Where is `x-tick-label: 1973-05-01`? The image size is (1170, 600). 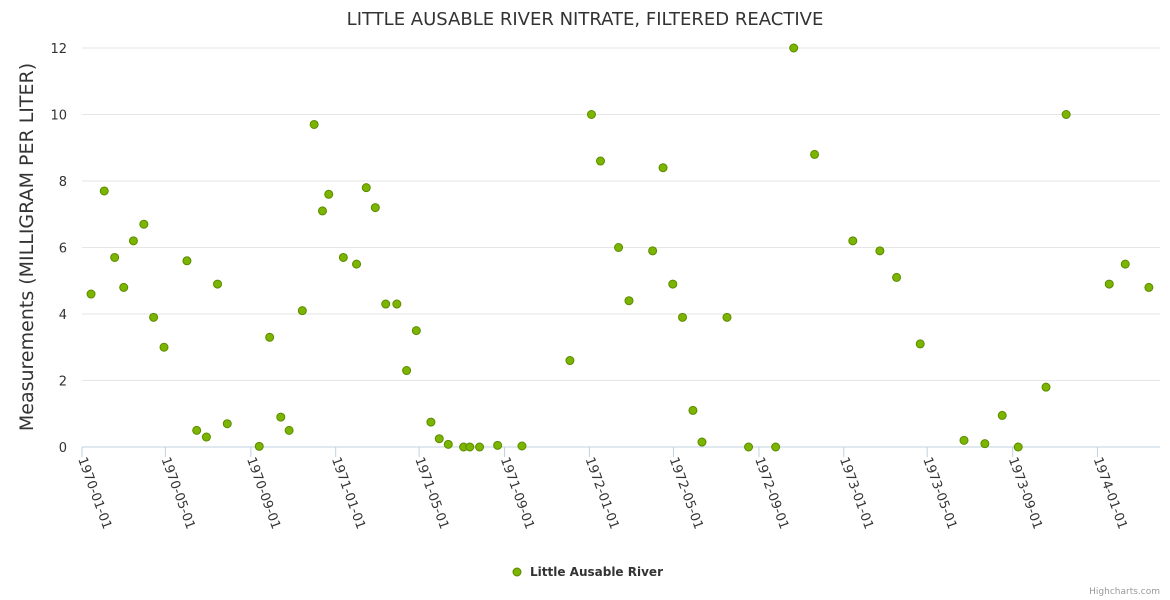
x-tick-label: 1973-05-01 is located at coordinates (939, 493).